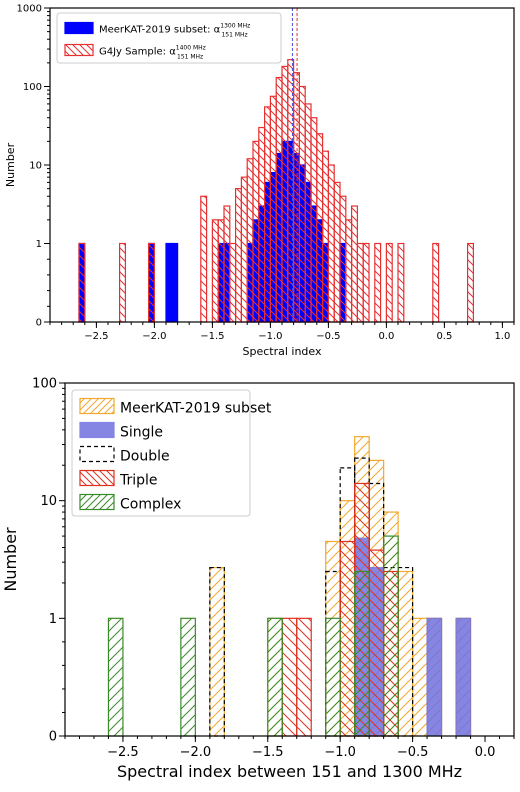  Describe the element at coordinates (123, 752) in the screenshot. I see `x-tick-label: −2.5` at that location.